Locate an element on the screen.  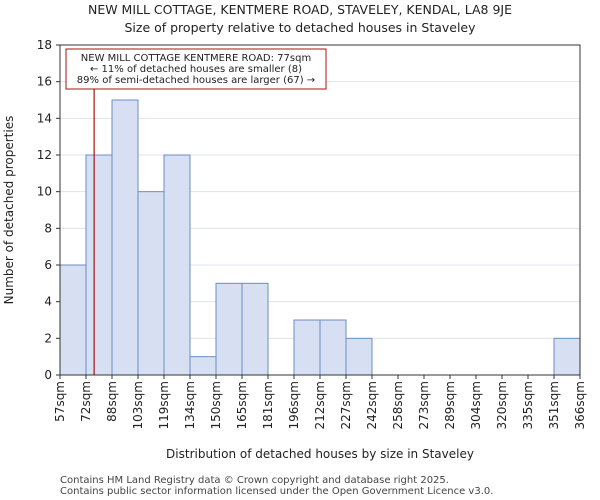
x-tick-label: 289sqm is located at coordinates (450, 405).